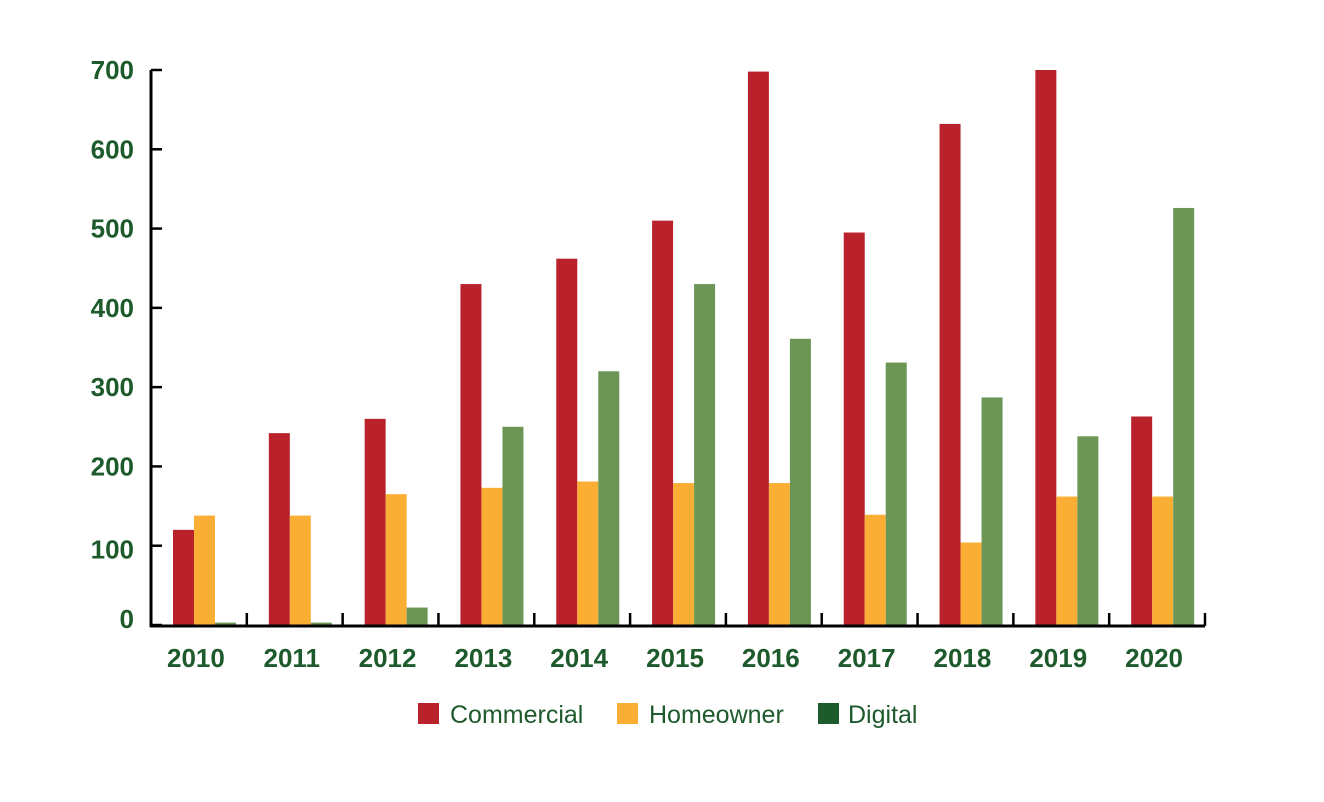  I want to click on legend-label-commercial: Commercial, so click(516, 715).